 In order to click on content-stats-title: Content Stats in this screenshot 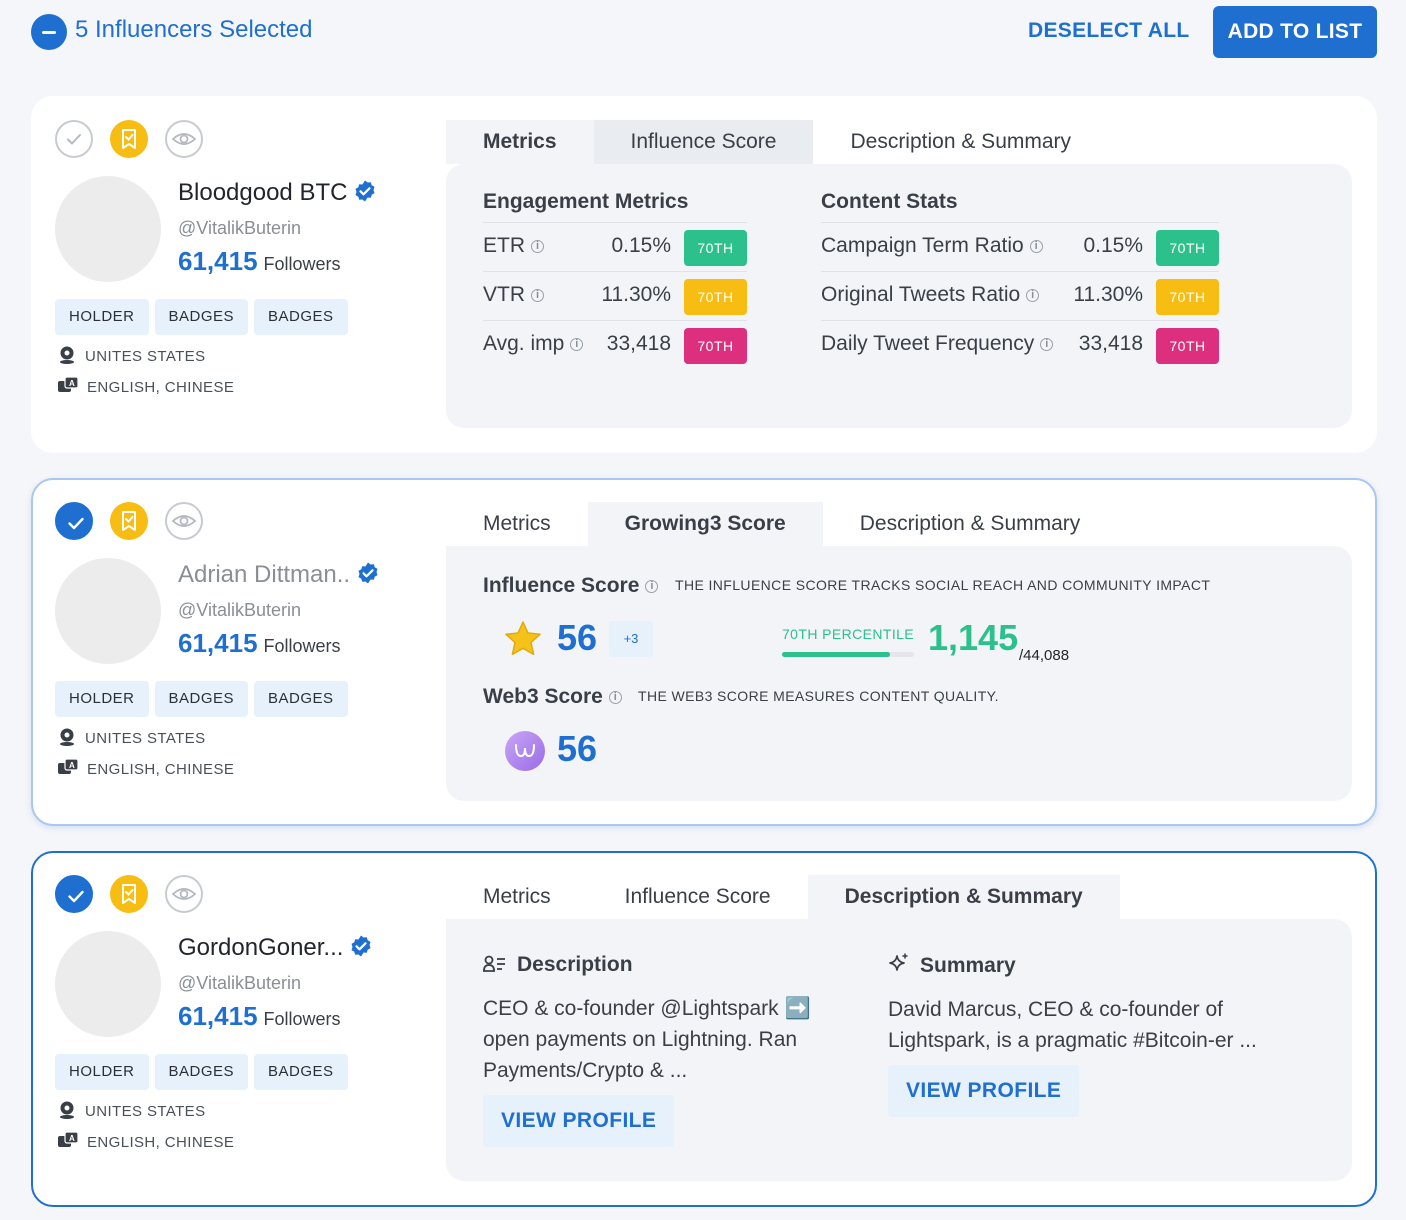, I will do `click(1020, 206)`.